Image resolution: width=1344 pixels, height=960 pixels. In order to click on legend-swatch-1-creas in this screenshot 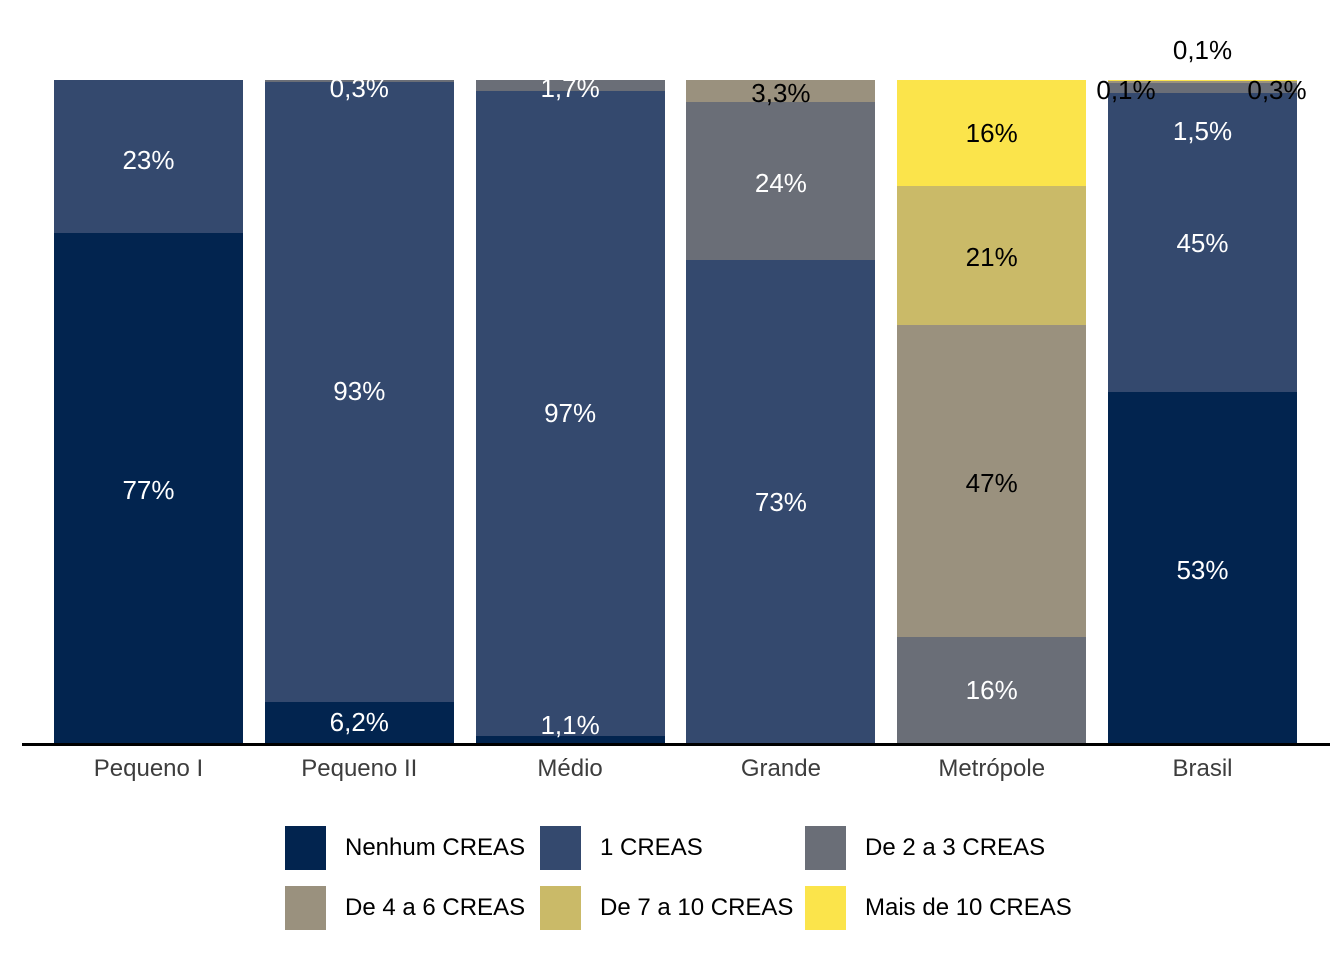, I will do `click(560, 848)`.